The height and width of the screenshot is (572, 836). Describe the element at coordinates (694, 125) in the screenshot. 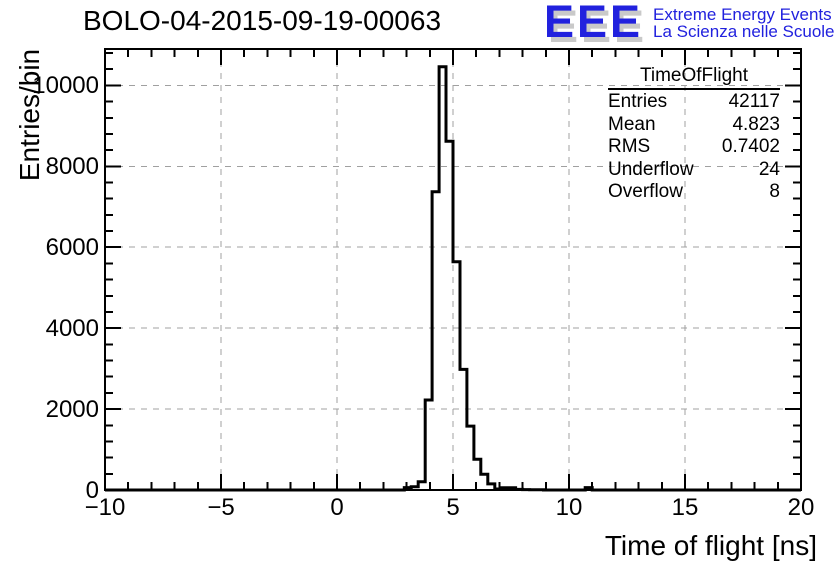

I see `stats-row: Mean 4.823` at that location.